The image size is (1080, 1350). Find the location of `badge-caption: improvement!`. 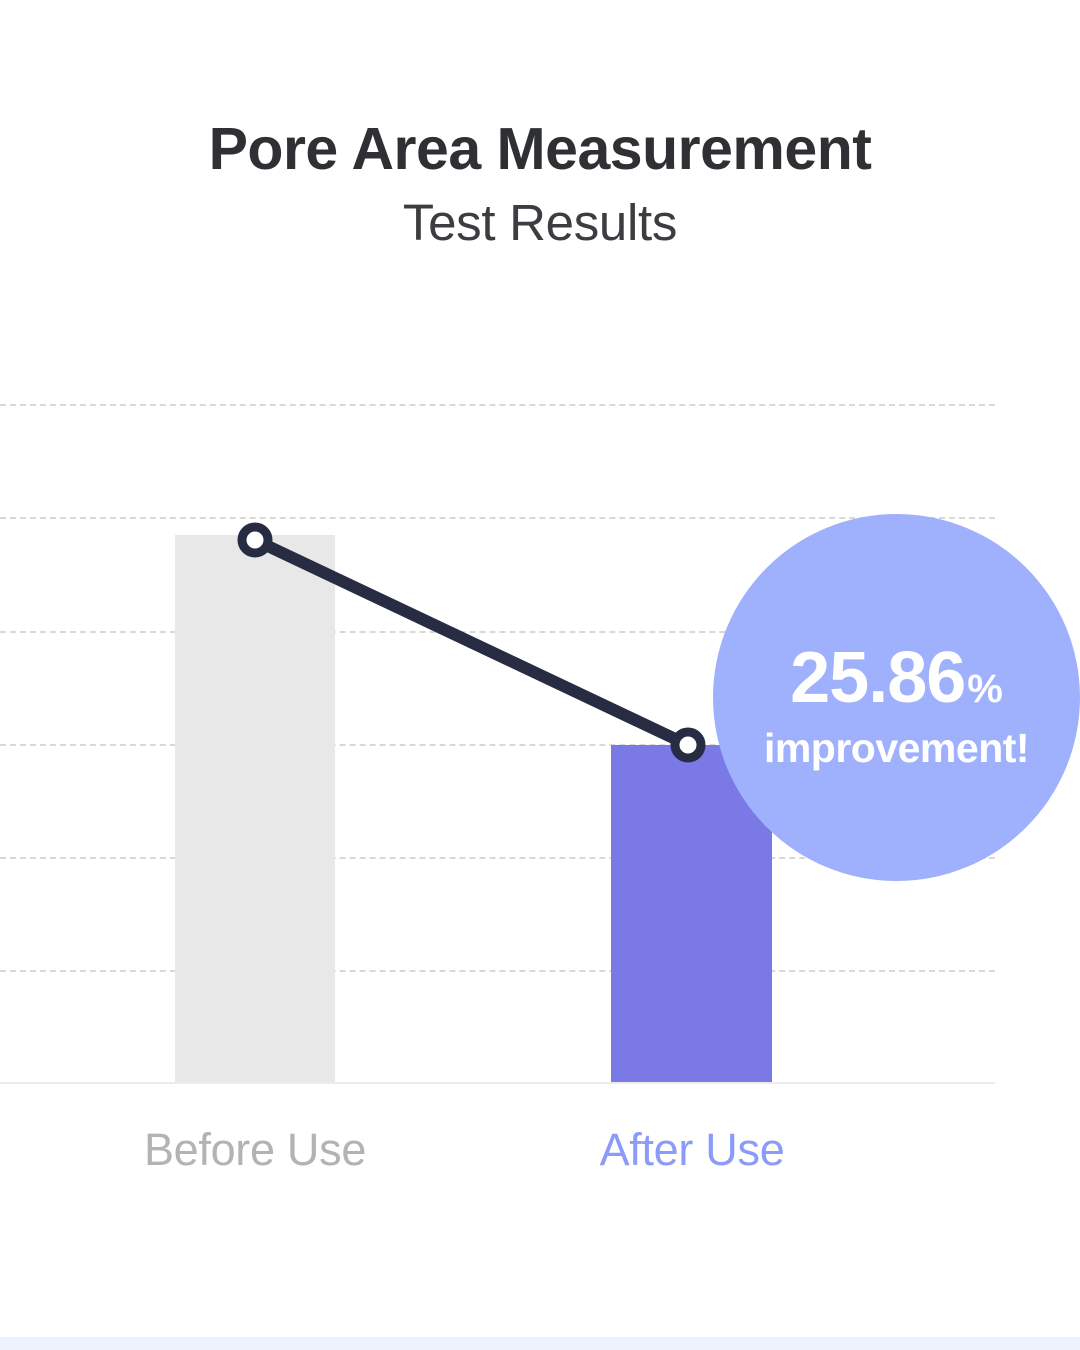

badge-caption: improvement! is located at coordinates (896, 748).